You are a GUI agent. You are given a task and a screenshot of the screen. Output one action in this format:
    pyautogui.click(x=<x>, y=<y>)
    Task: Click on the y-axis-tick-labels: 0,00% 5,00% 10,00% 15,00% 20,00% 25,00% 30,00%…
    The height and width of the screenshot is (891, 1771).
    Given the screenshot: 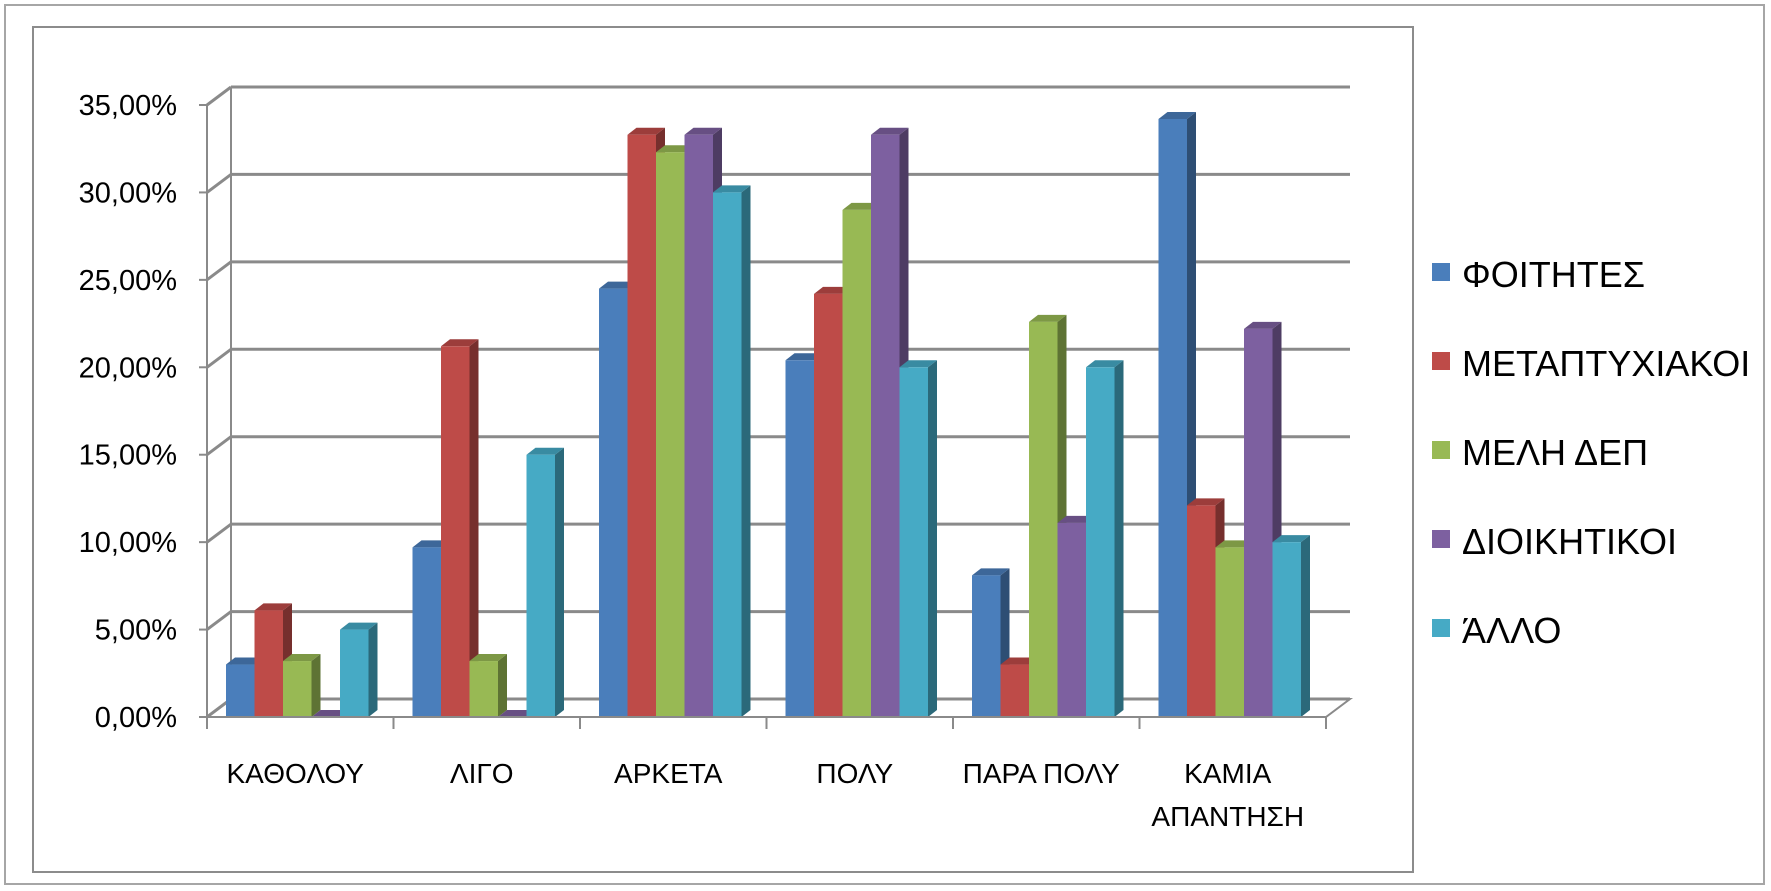 What is the action you would take?
    pyautogui.click(x=128, y=412)
    